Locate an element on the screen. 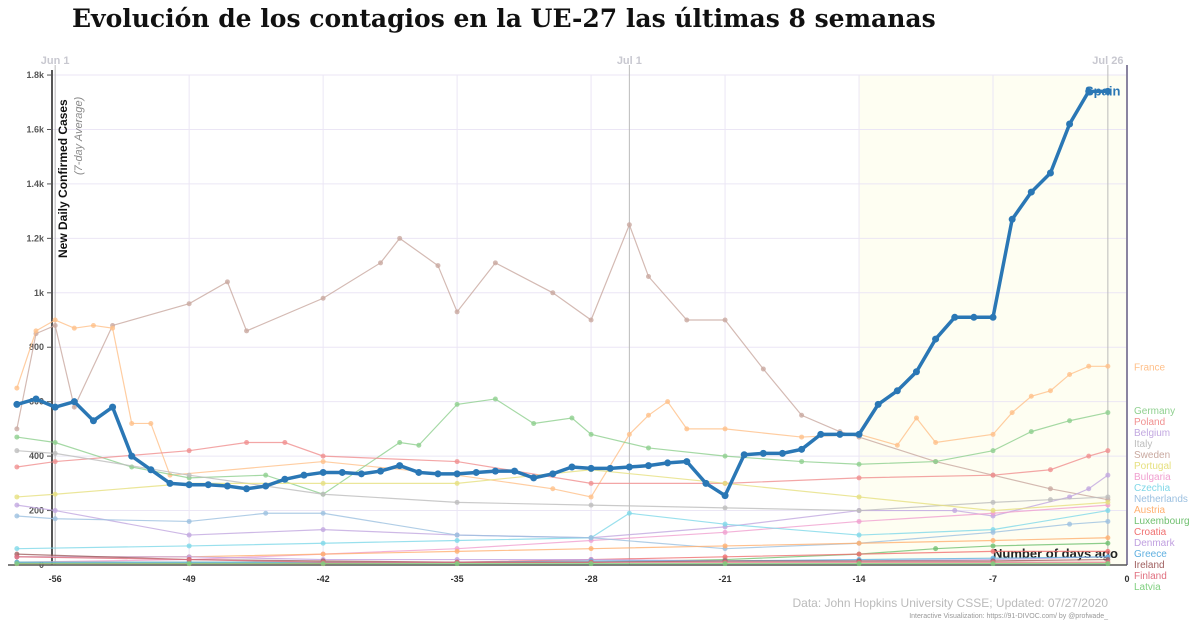  series-line-czechia is located at coordinates (562, 529).